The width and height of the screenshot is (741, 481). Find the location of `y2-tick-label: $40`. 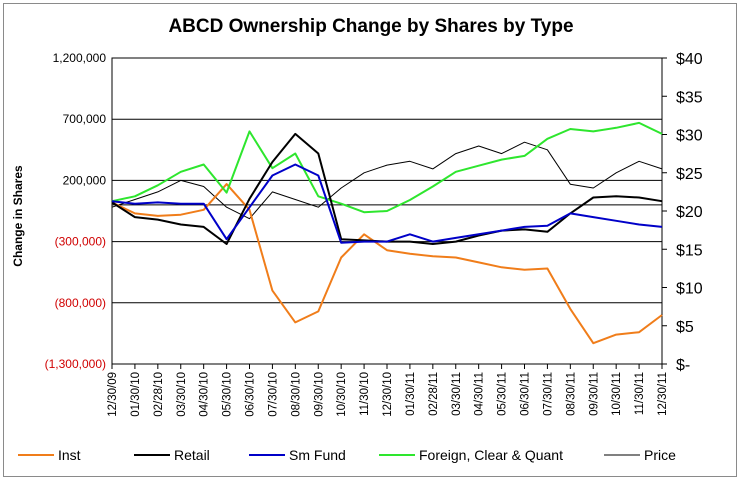

y2-tick-label: $40 is located at coordinates (689, 59).